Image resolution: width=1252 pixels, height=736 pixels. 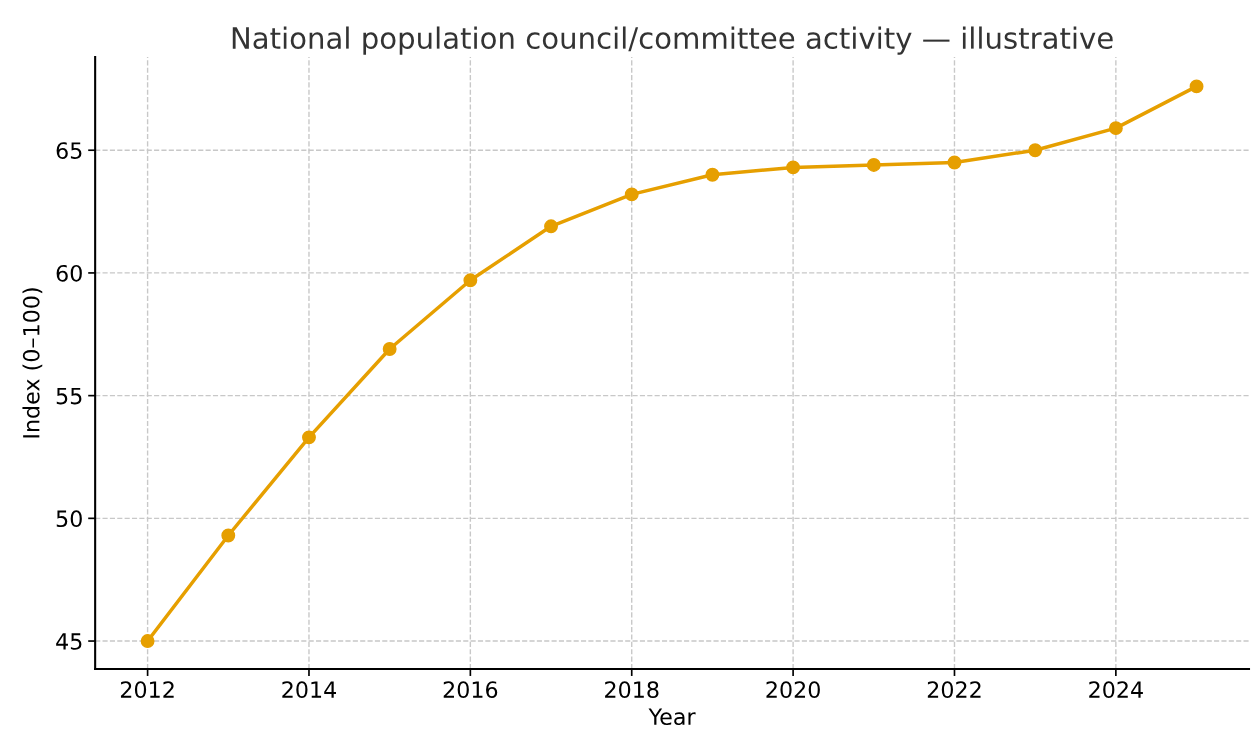 What do you see at coordinates (32, 363) in the screenshot?
I see `y-axis-title: Index (0–100)` at bounding box center [32, 363].